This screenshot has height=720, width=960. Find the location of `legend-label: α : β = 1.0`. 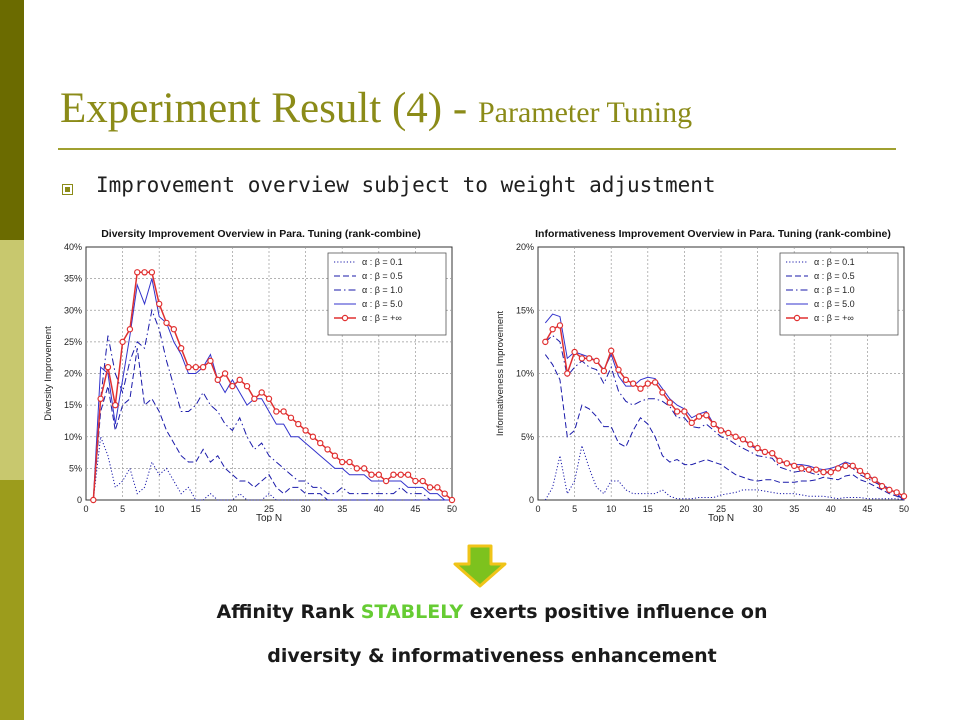

legend-label: α : β = 1.0 is located at coordinates (382, 290).